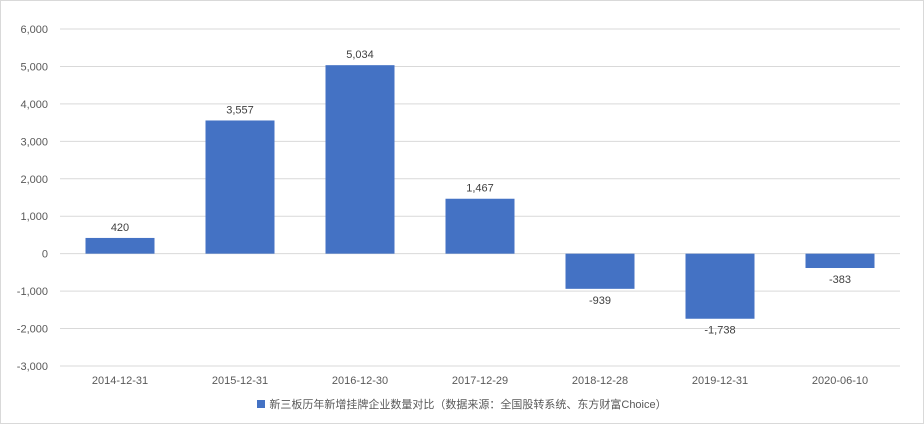  Describe the element at coordinates (34, 180) in the screenshot. I see `y-tick-label: 2,000` at that location.